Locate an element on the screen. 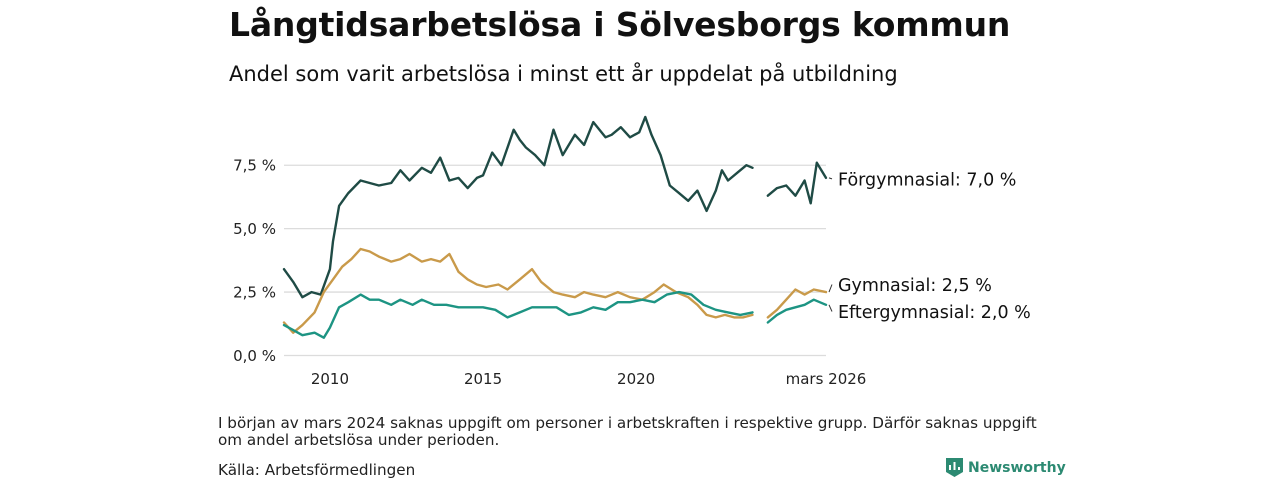  brand-name: Newsworthy is located at coordinates (1017, 467).